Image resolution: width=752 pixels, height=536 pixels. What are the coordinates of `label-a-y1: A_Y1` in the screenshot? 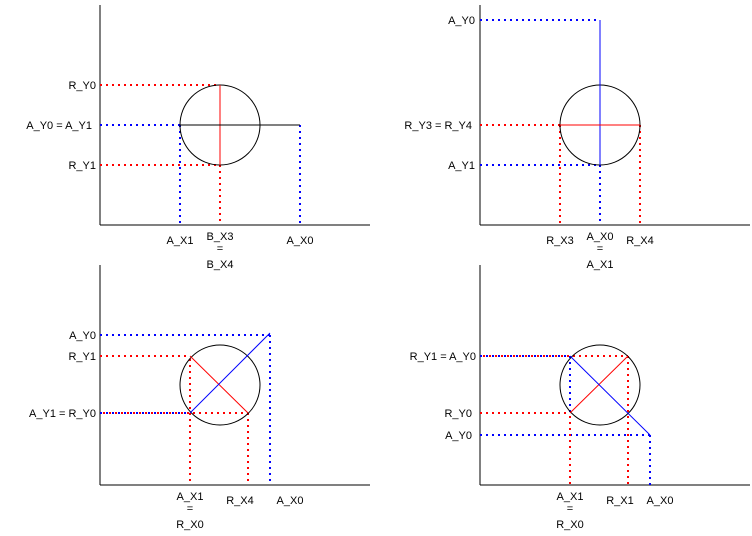 It's located at (461, 166).